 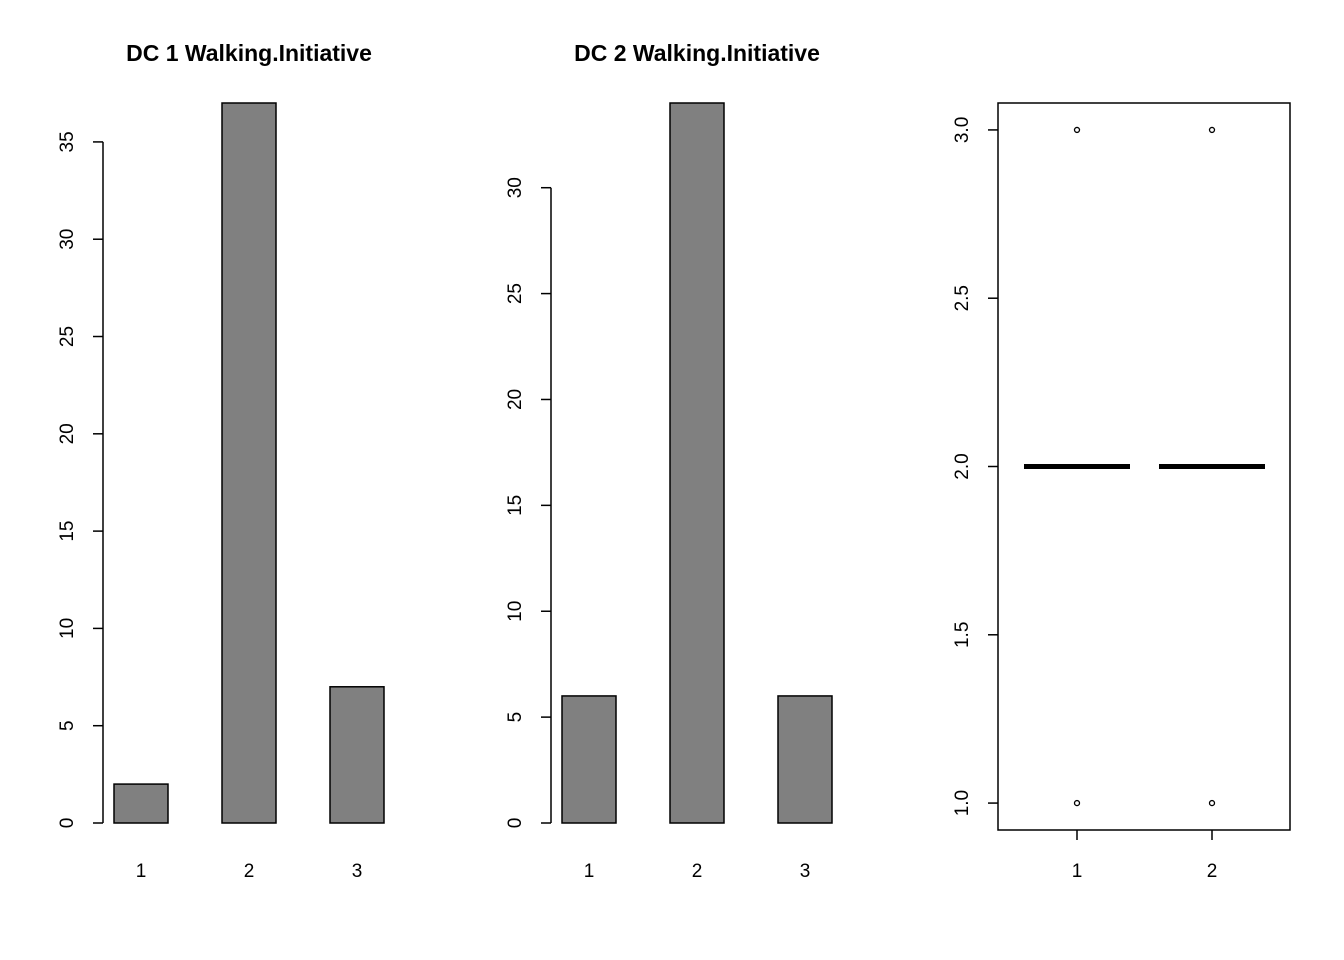 I want to click on y-axis-dc1: 0 5 10 15 20 25 30 35, so click(x=80, y=480).